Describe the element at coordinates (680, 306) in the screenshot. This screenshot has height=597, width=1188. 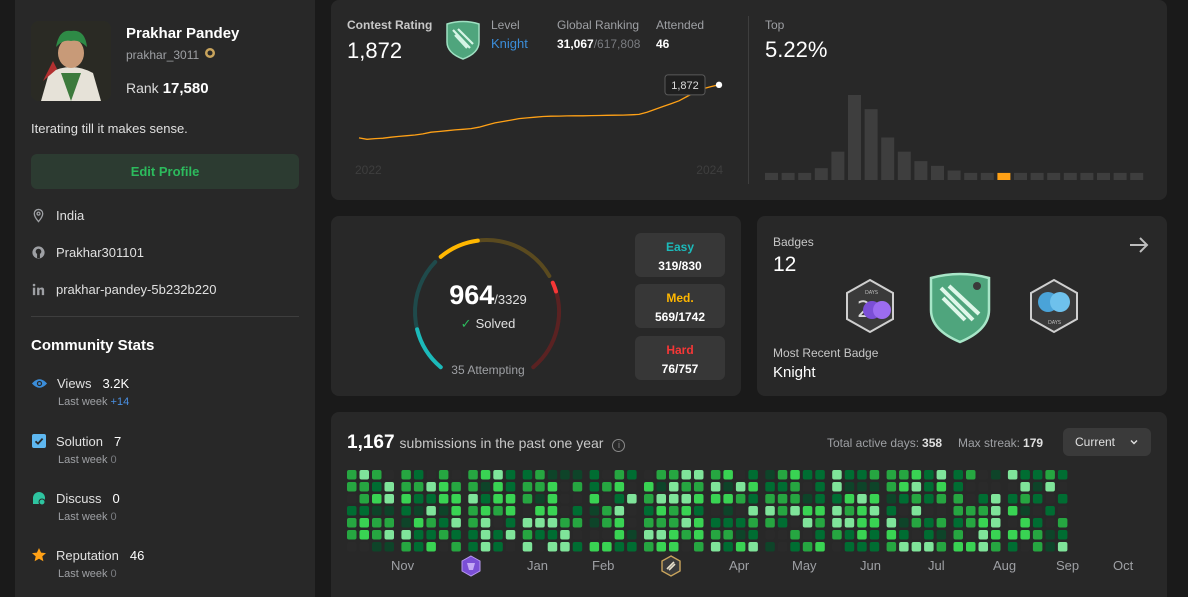
I see `difficulty-medium: Med. 569/1742` at that location.